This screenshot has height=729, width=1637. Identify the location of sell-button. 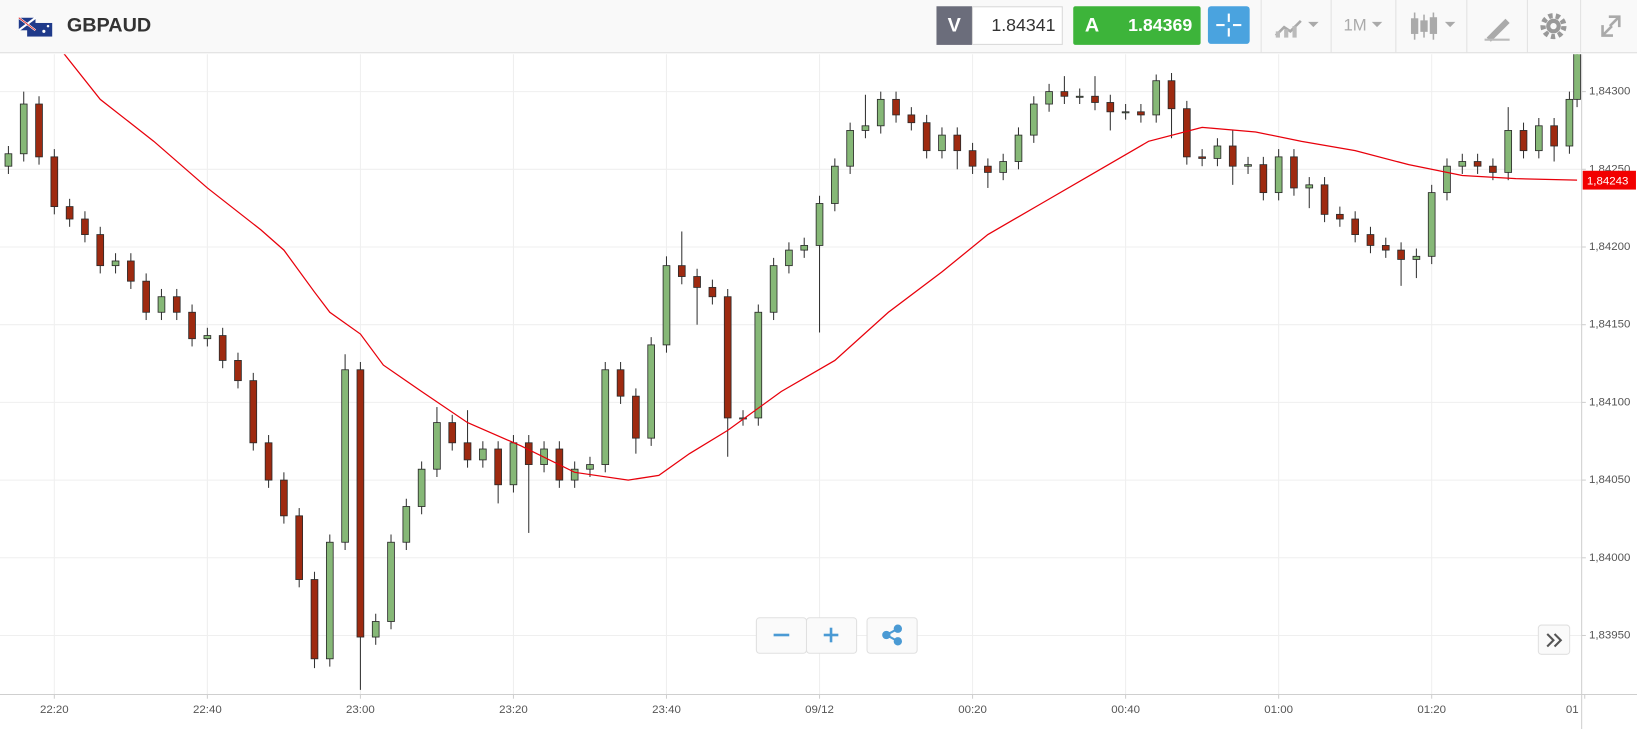
(954, 25).